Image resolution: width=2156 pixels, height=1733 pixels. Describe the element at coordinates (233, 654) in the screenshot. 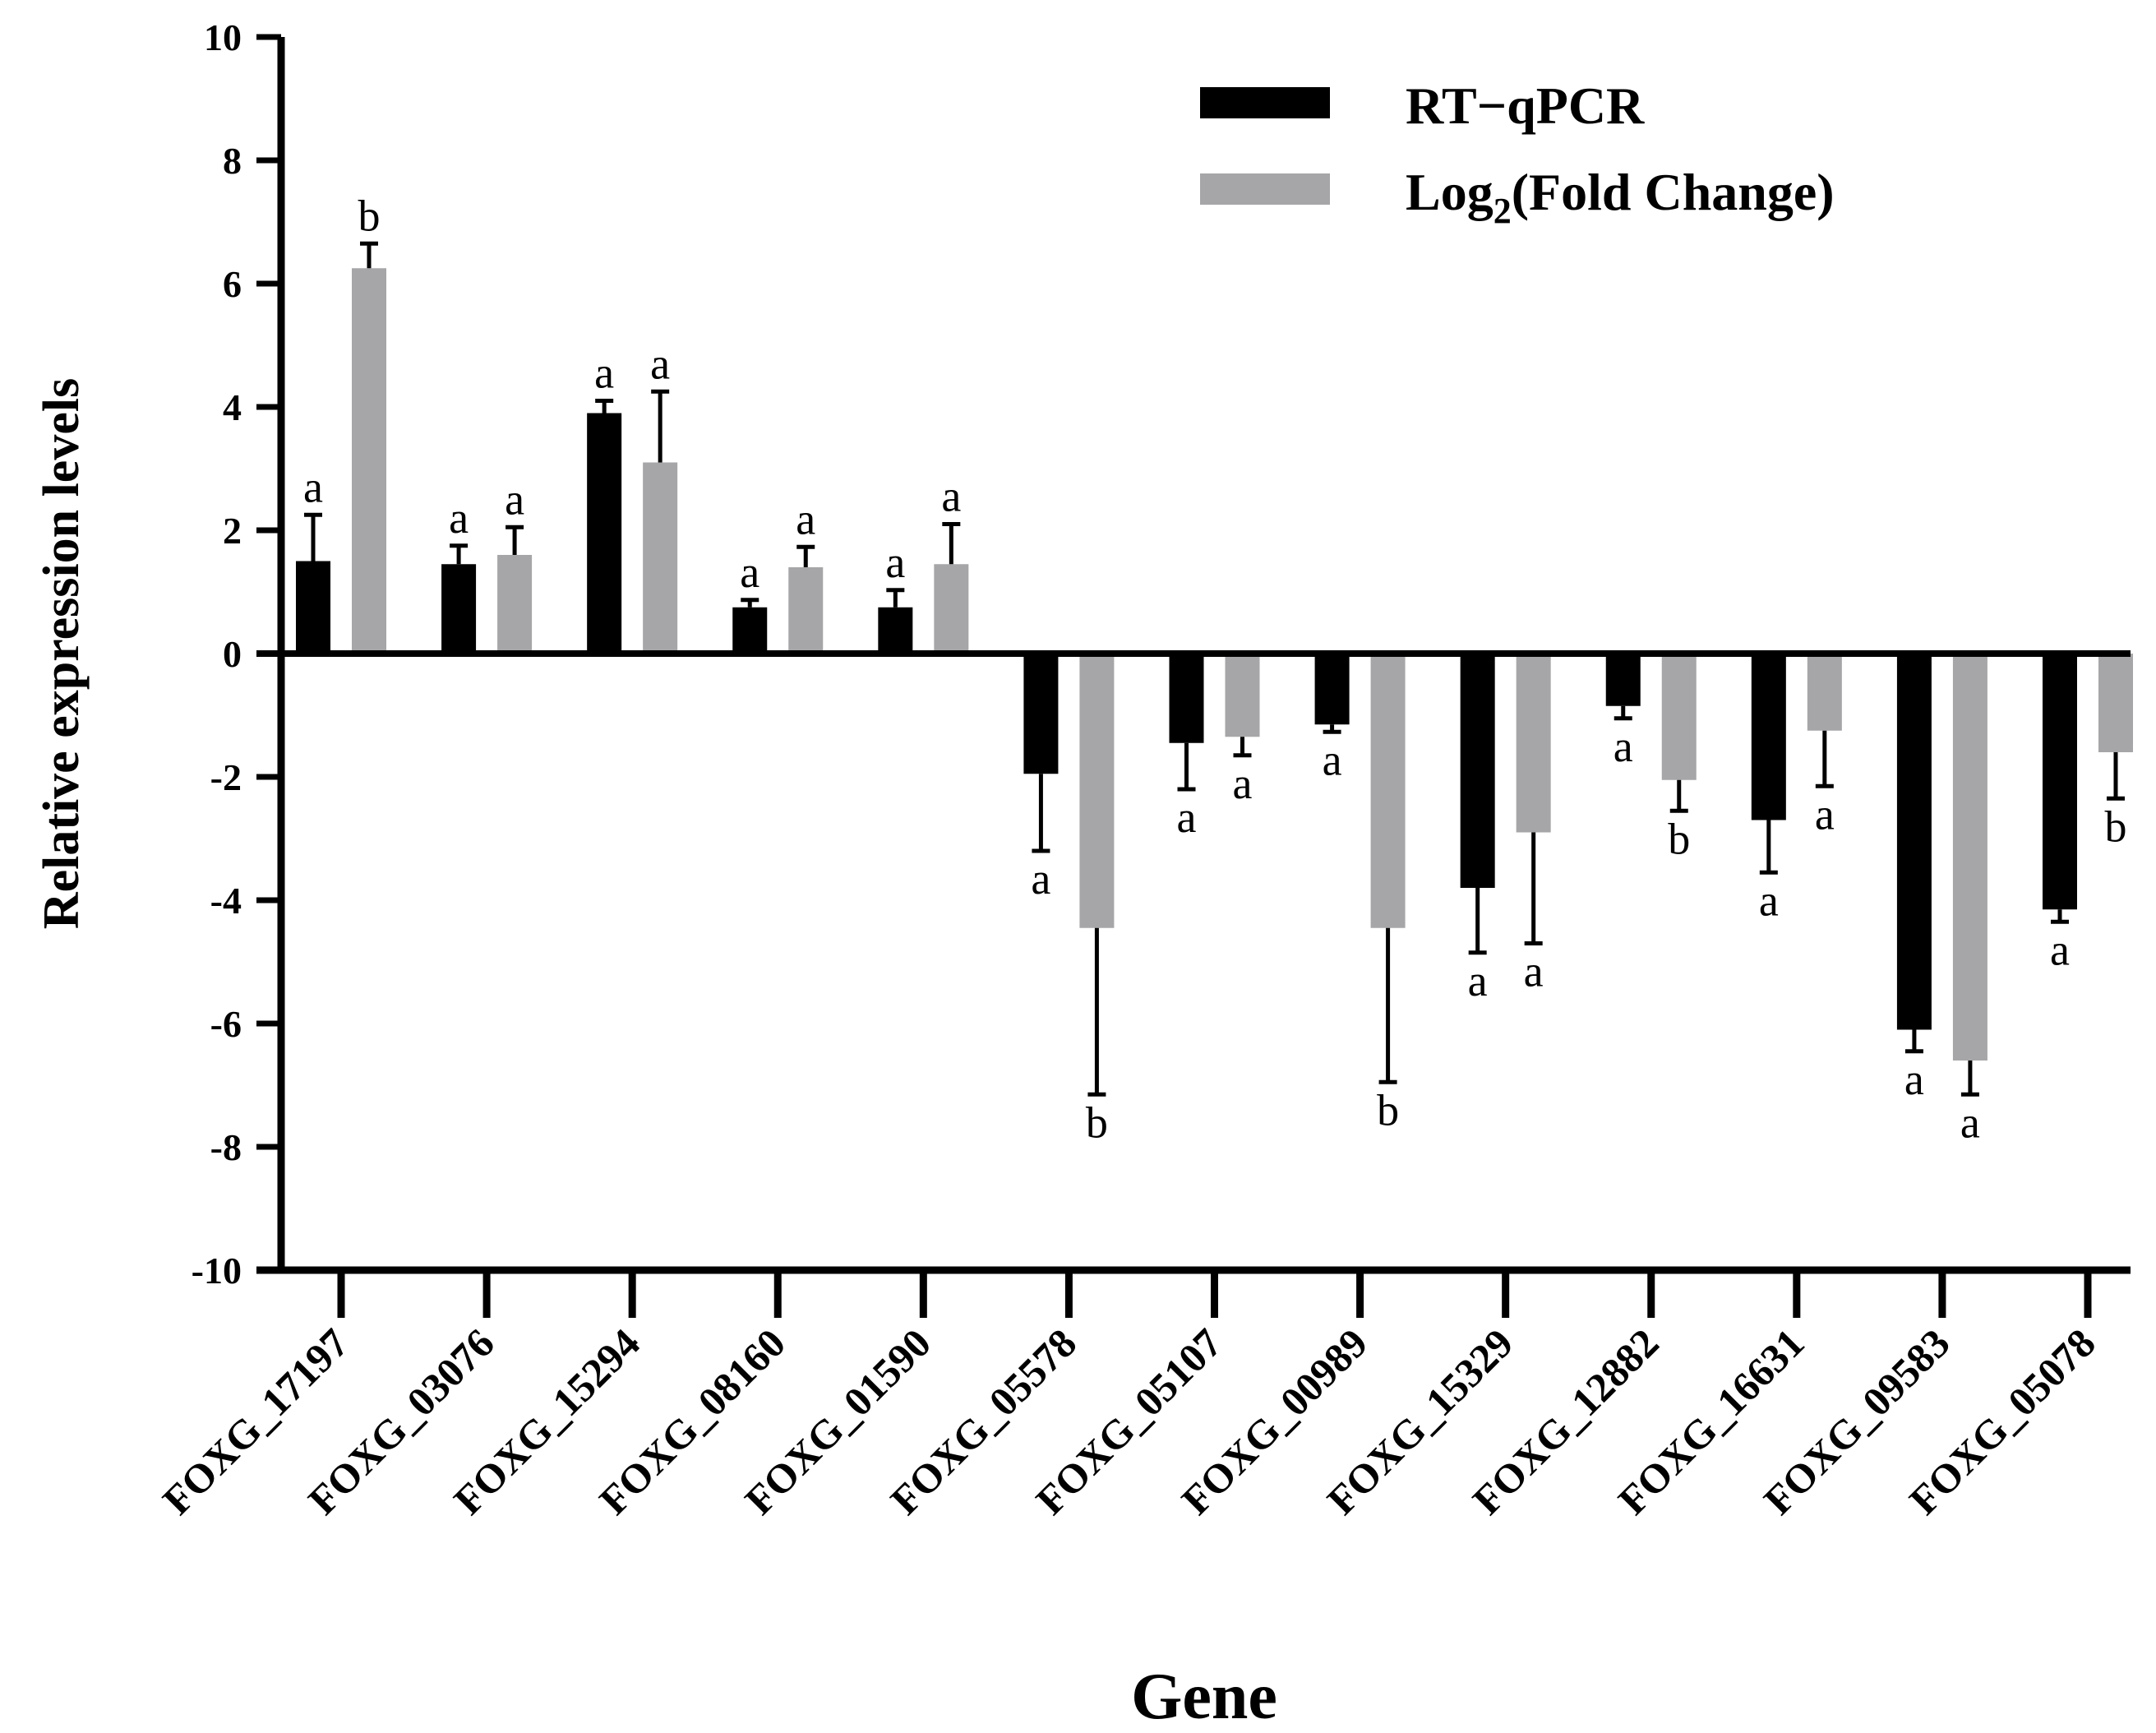

I see `y-tick-label: 0` at that location.